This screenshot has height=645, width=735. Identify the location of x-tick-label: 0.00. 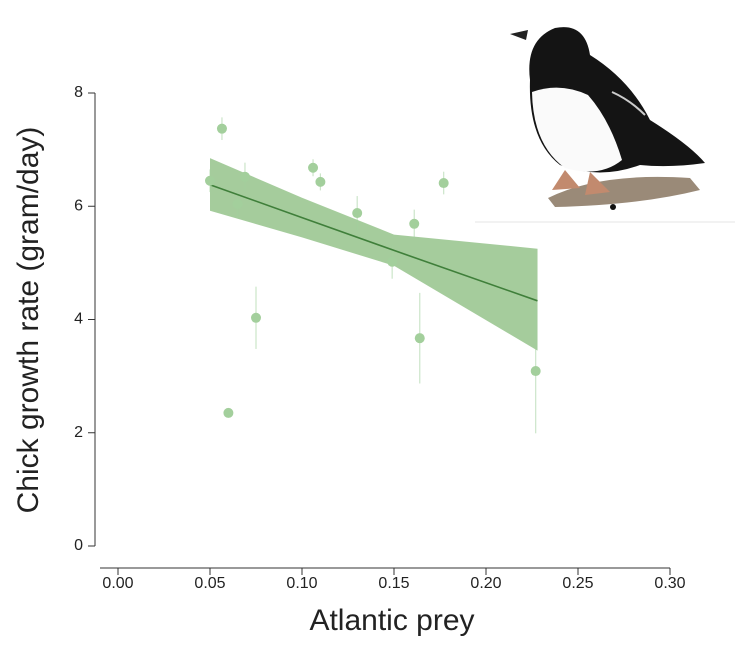
(117, 583).